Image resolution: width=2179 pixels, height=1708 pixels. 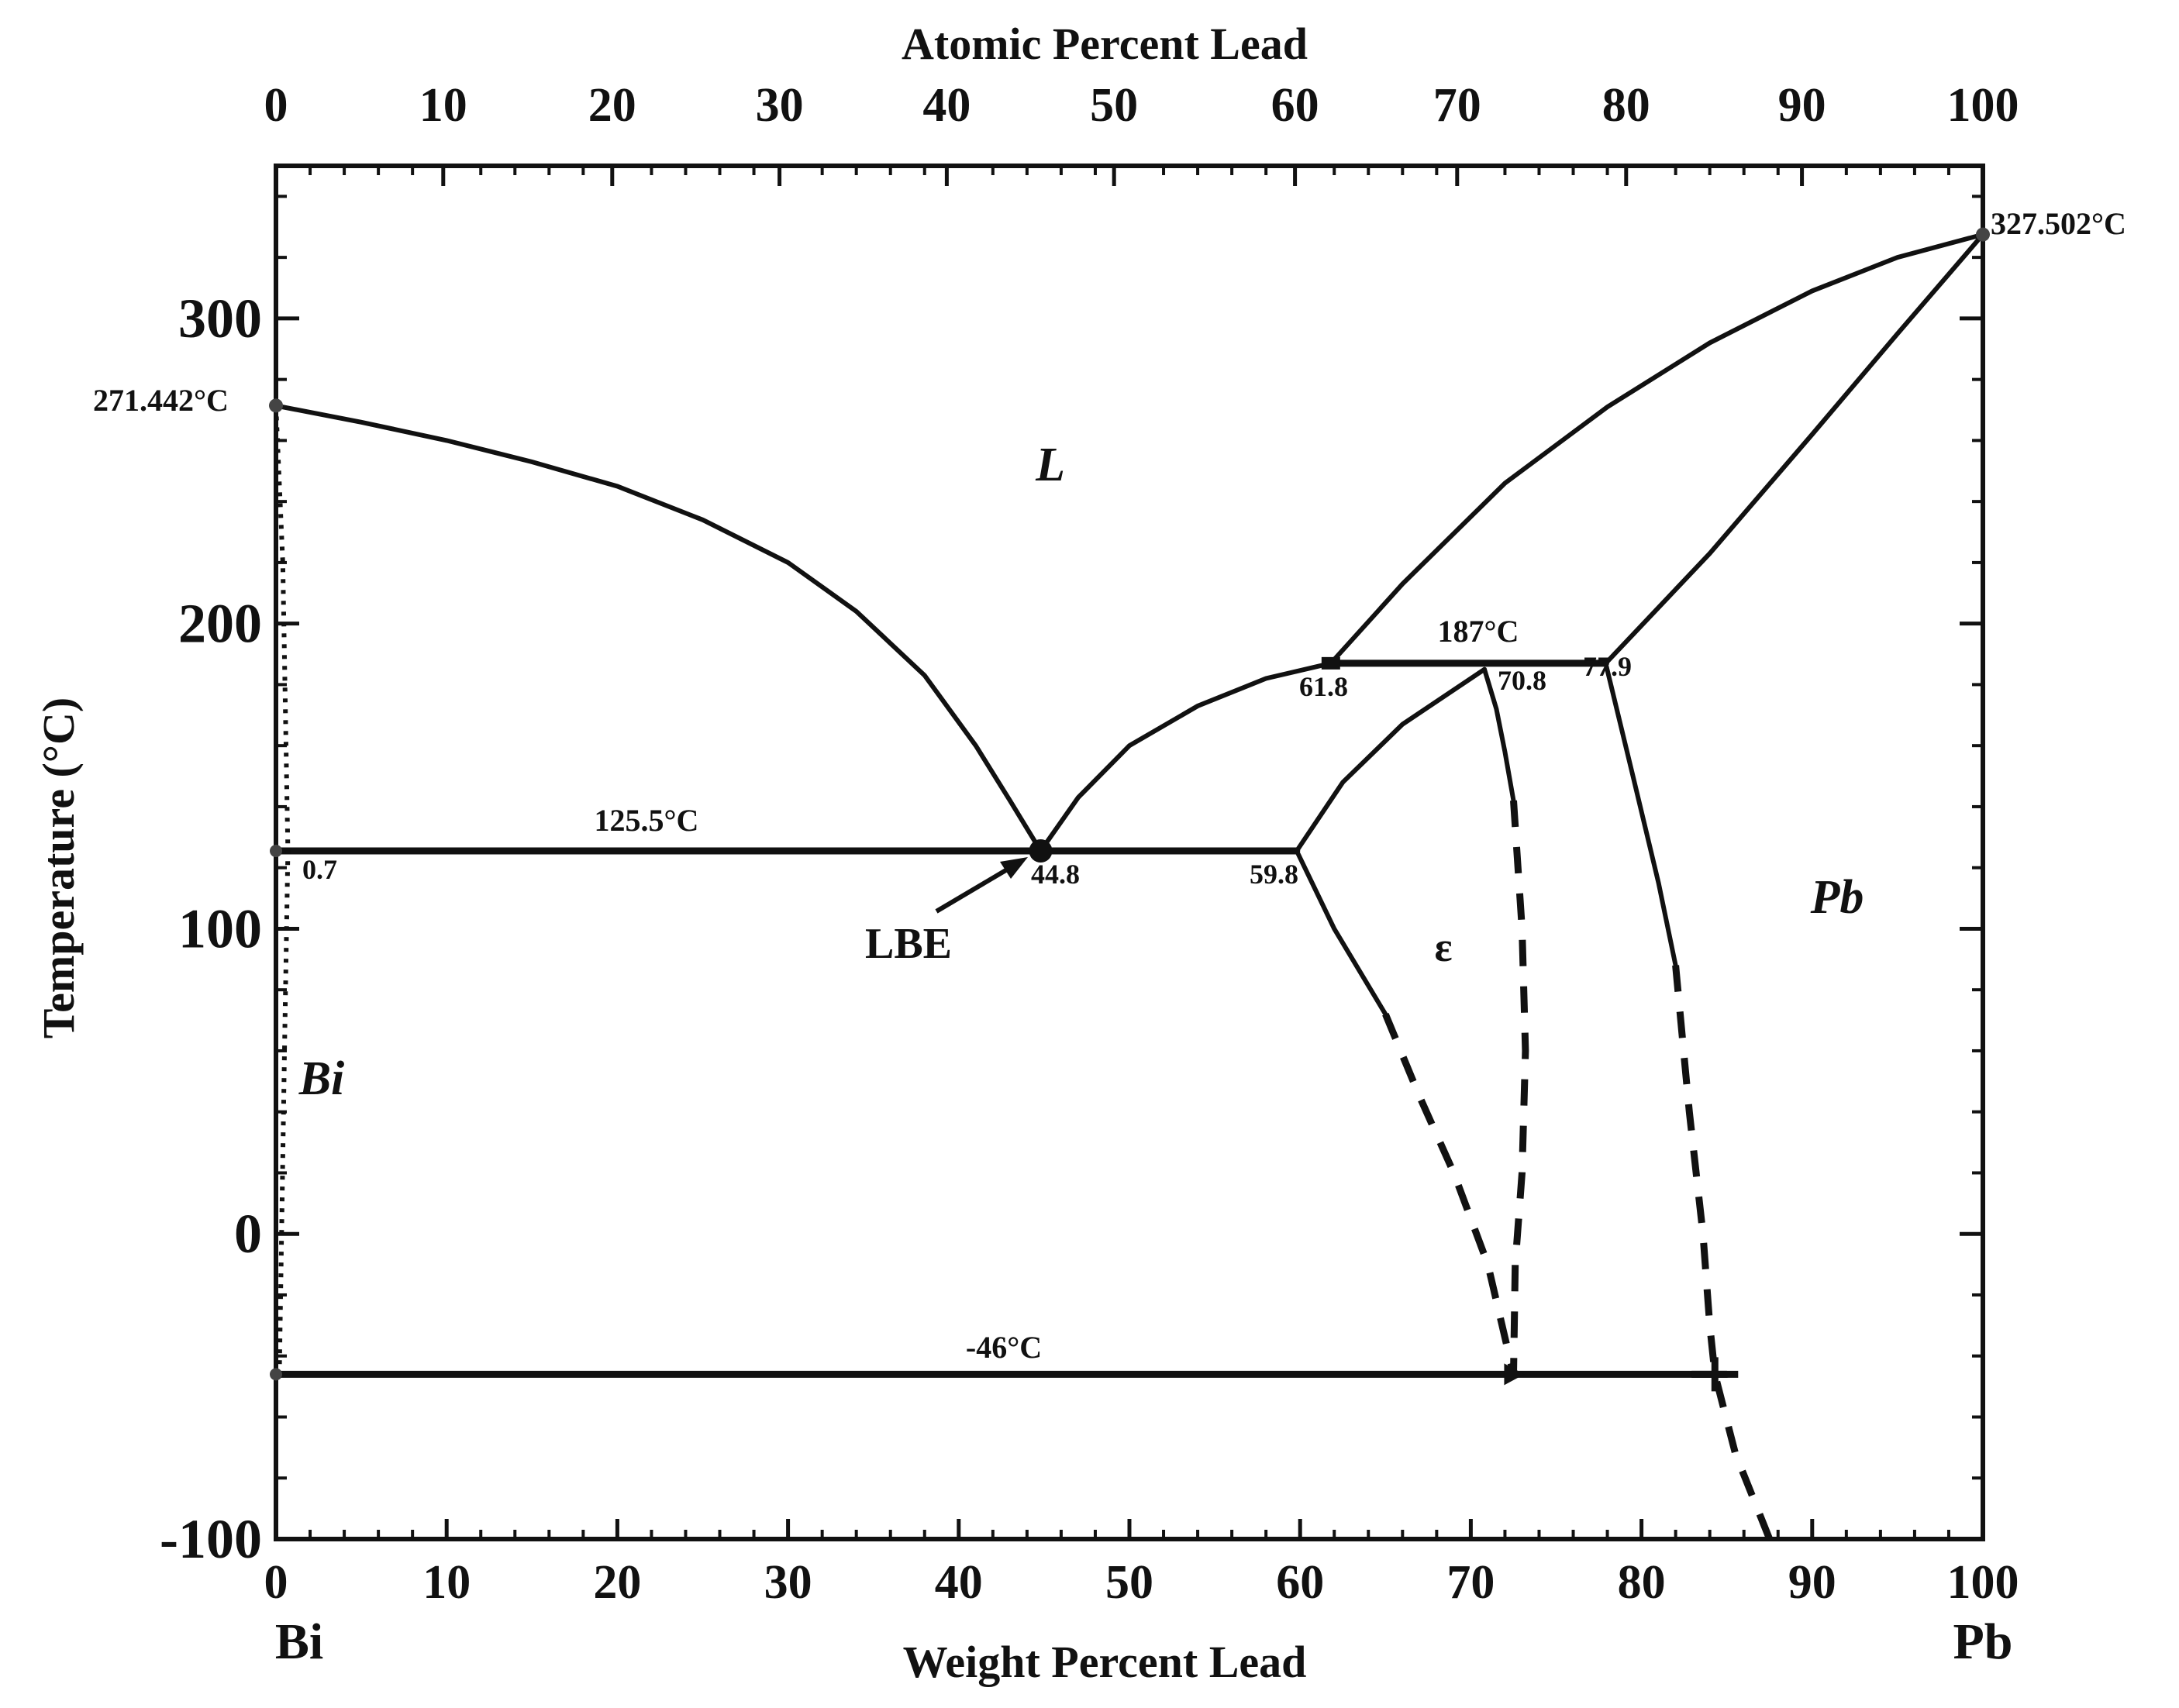 What do you see at coordinates (1715, 1375) in the screenshot?
I see `low-invariant-pb-marker` at bounding box center [1715, 1375].